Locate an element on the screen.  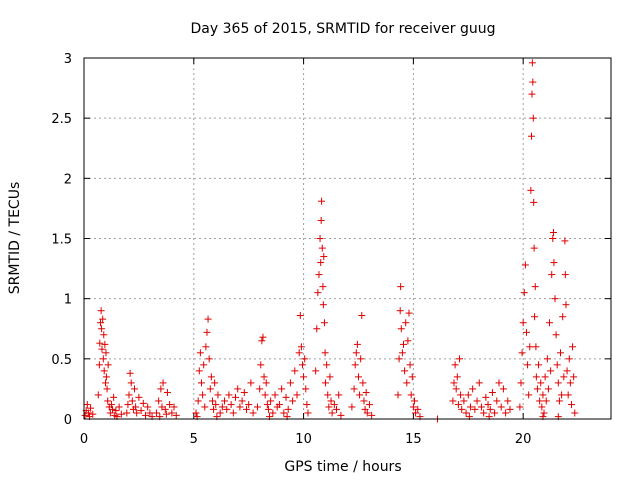
y-tick-label: 2 is located at coordinates (68, 179).